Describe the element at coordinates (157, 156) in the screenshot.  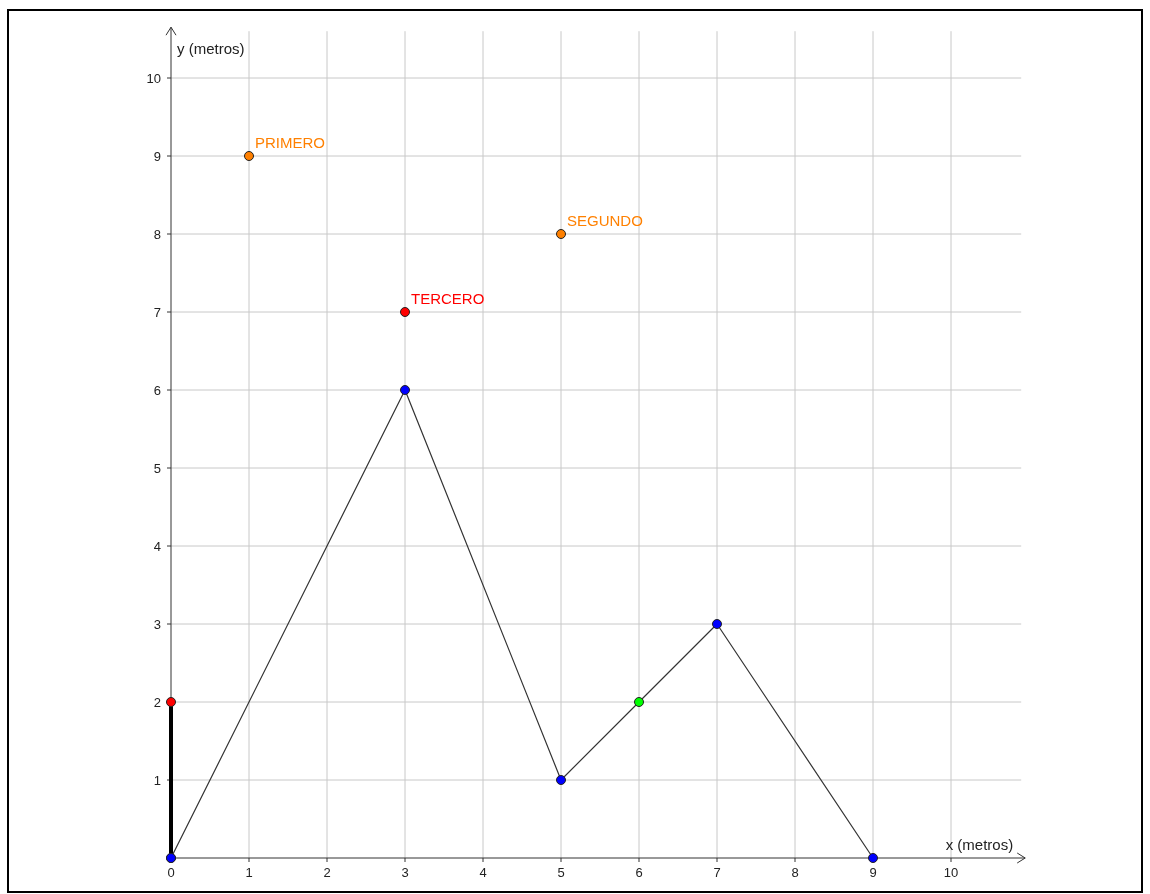
I see `y-tick-label: 9` at that location.